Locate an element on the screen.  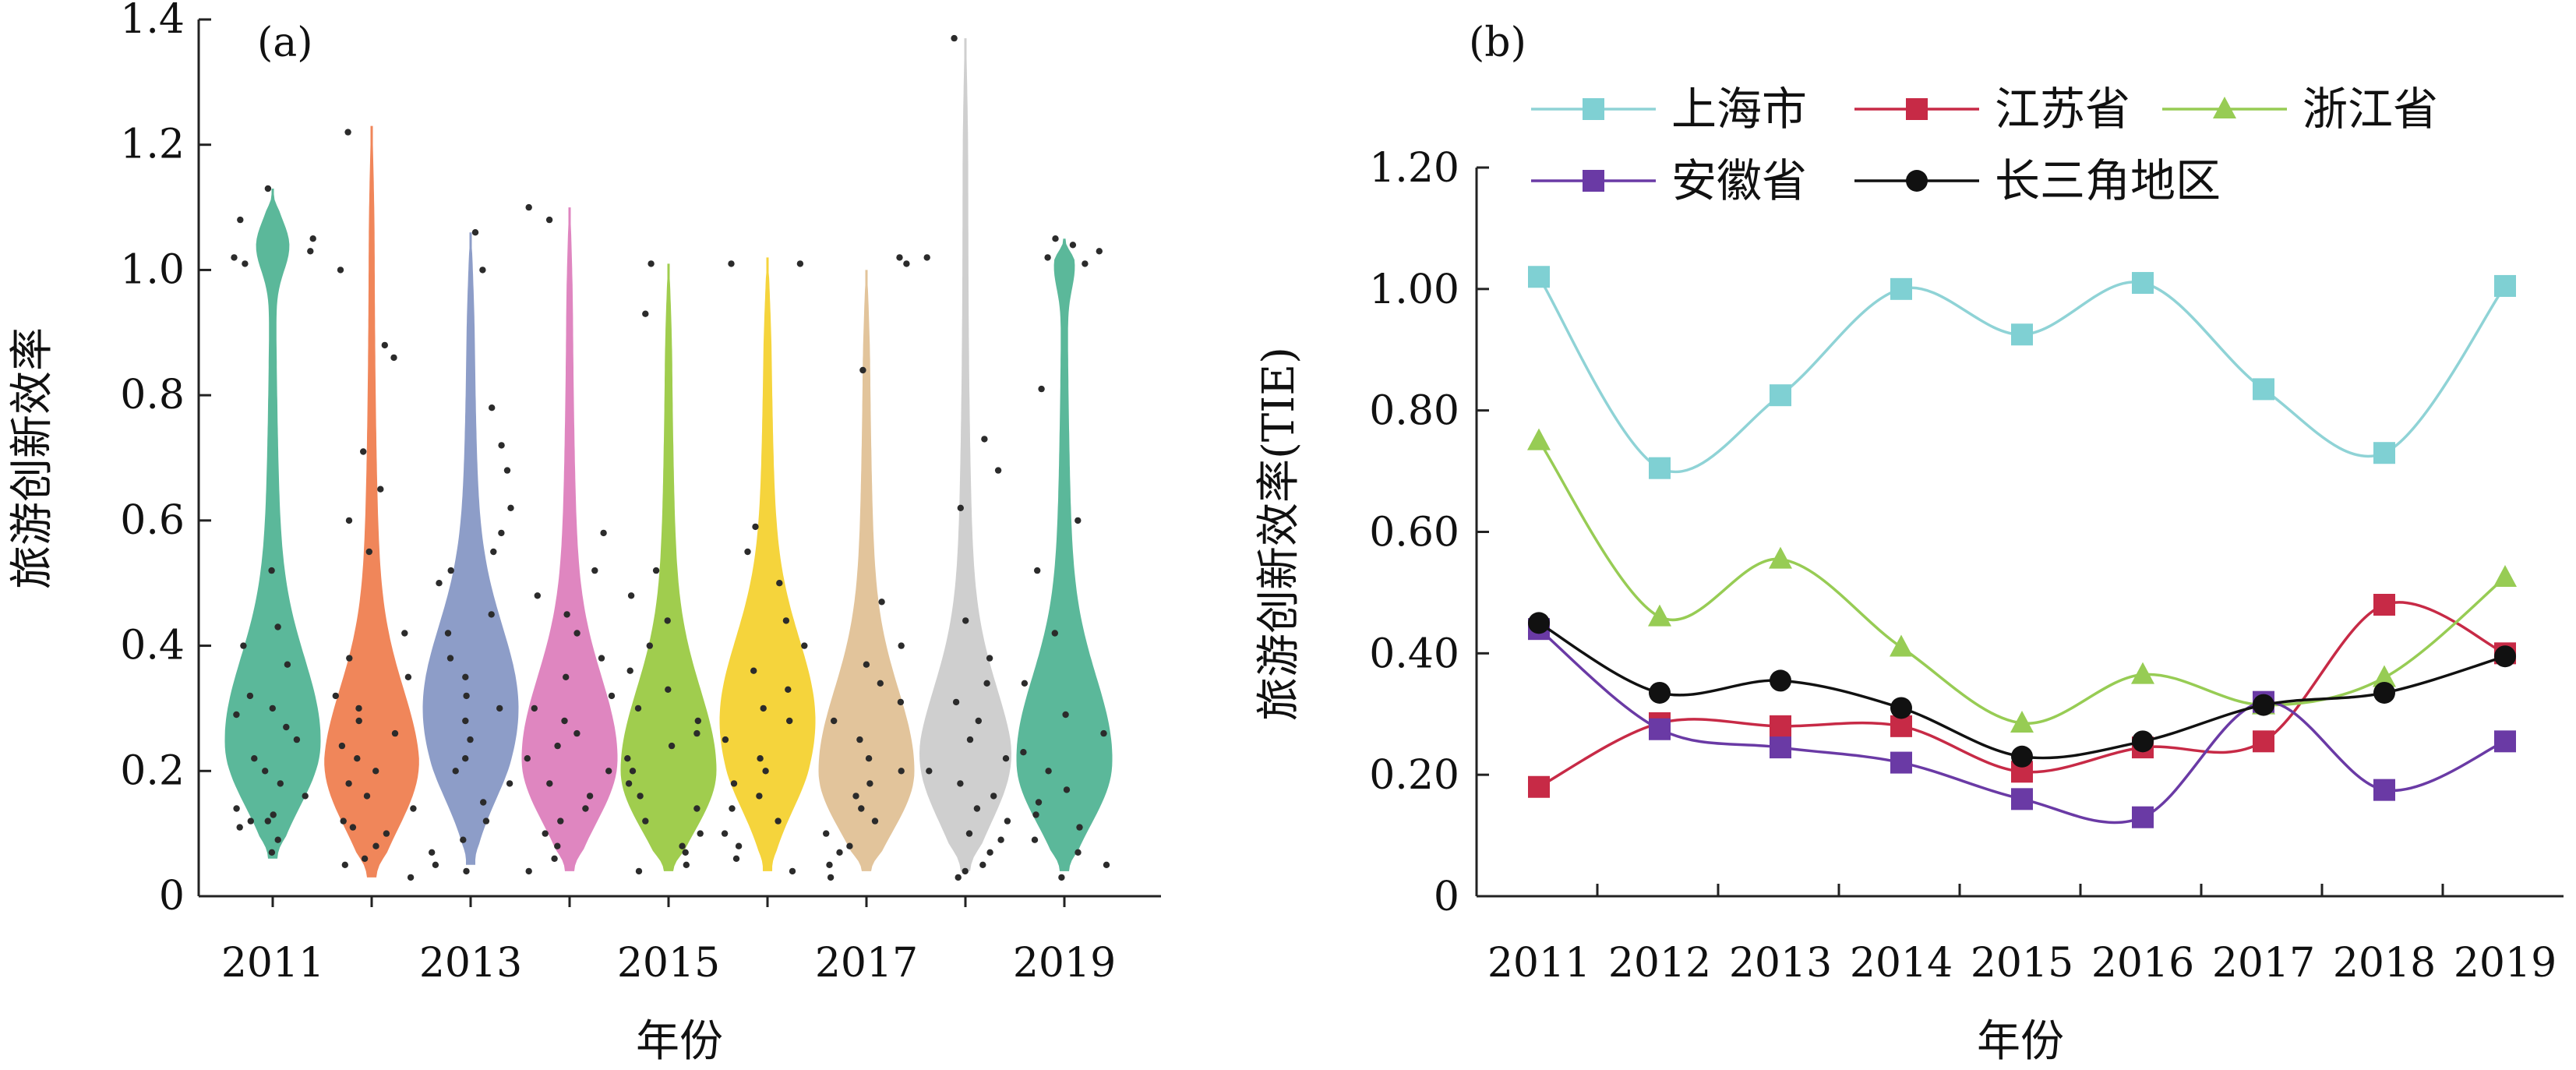
panel-a-ytick-label: 0.6 is located at coordinates (152, 521).